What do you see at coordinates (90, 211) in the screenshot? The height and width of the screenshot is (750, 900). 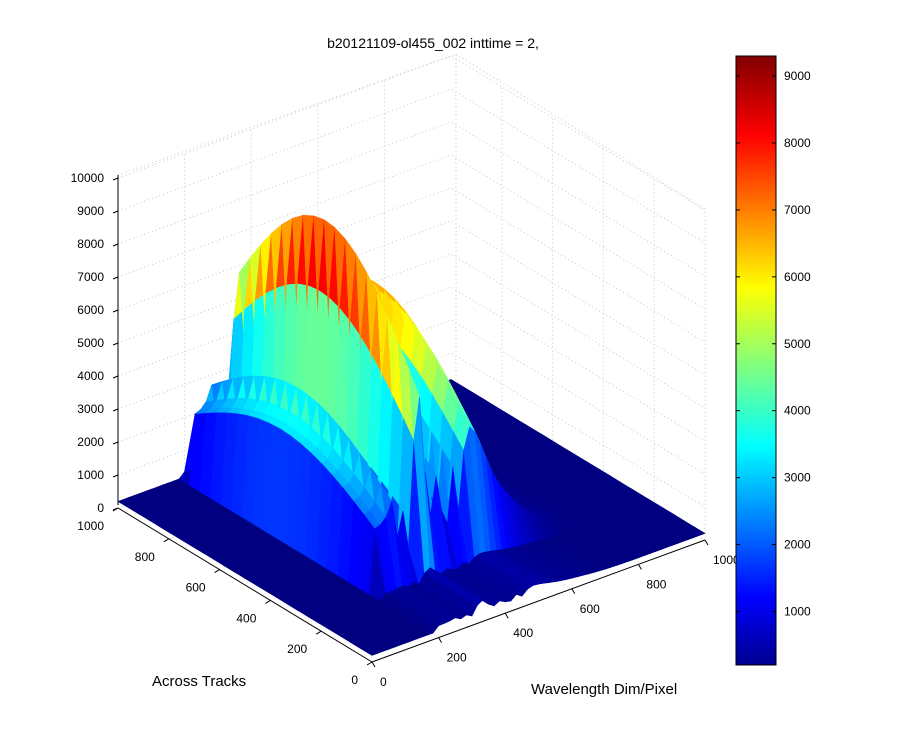 I see `z-tick-label: 9000` at bounding box center [90, 211].